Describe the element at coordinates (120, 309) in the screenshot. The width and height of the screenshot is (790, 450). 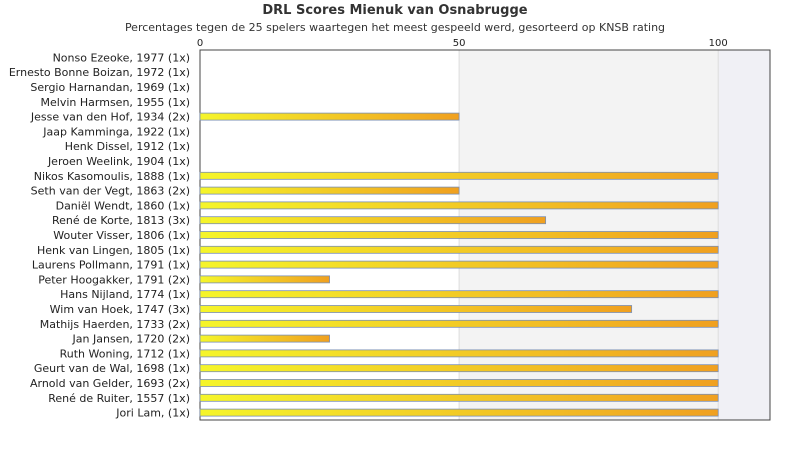
I see `category-label: Wim van Hoek, 1747 (3x)` at that location.